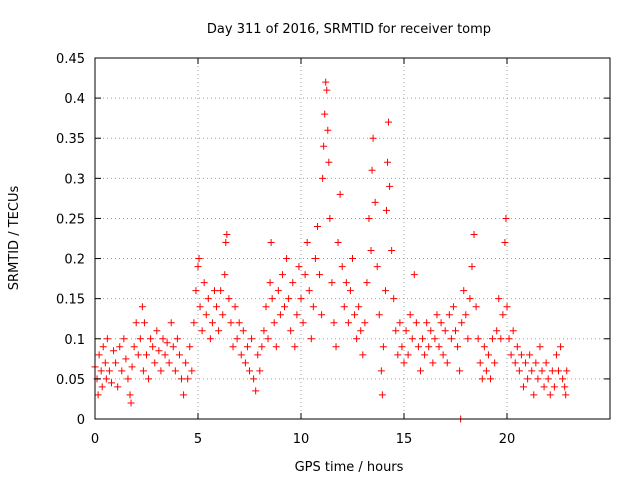  I want to click on x-tick-label: 15, so click(404, 439).